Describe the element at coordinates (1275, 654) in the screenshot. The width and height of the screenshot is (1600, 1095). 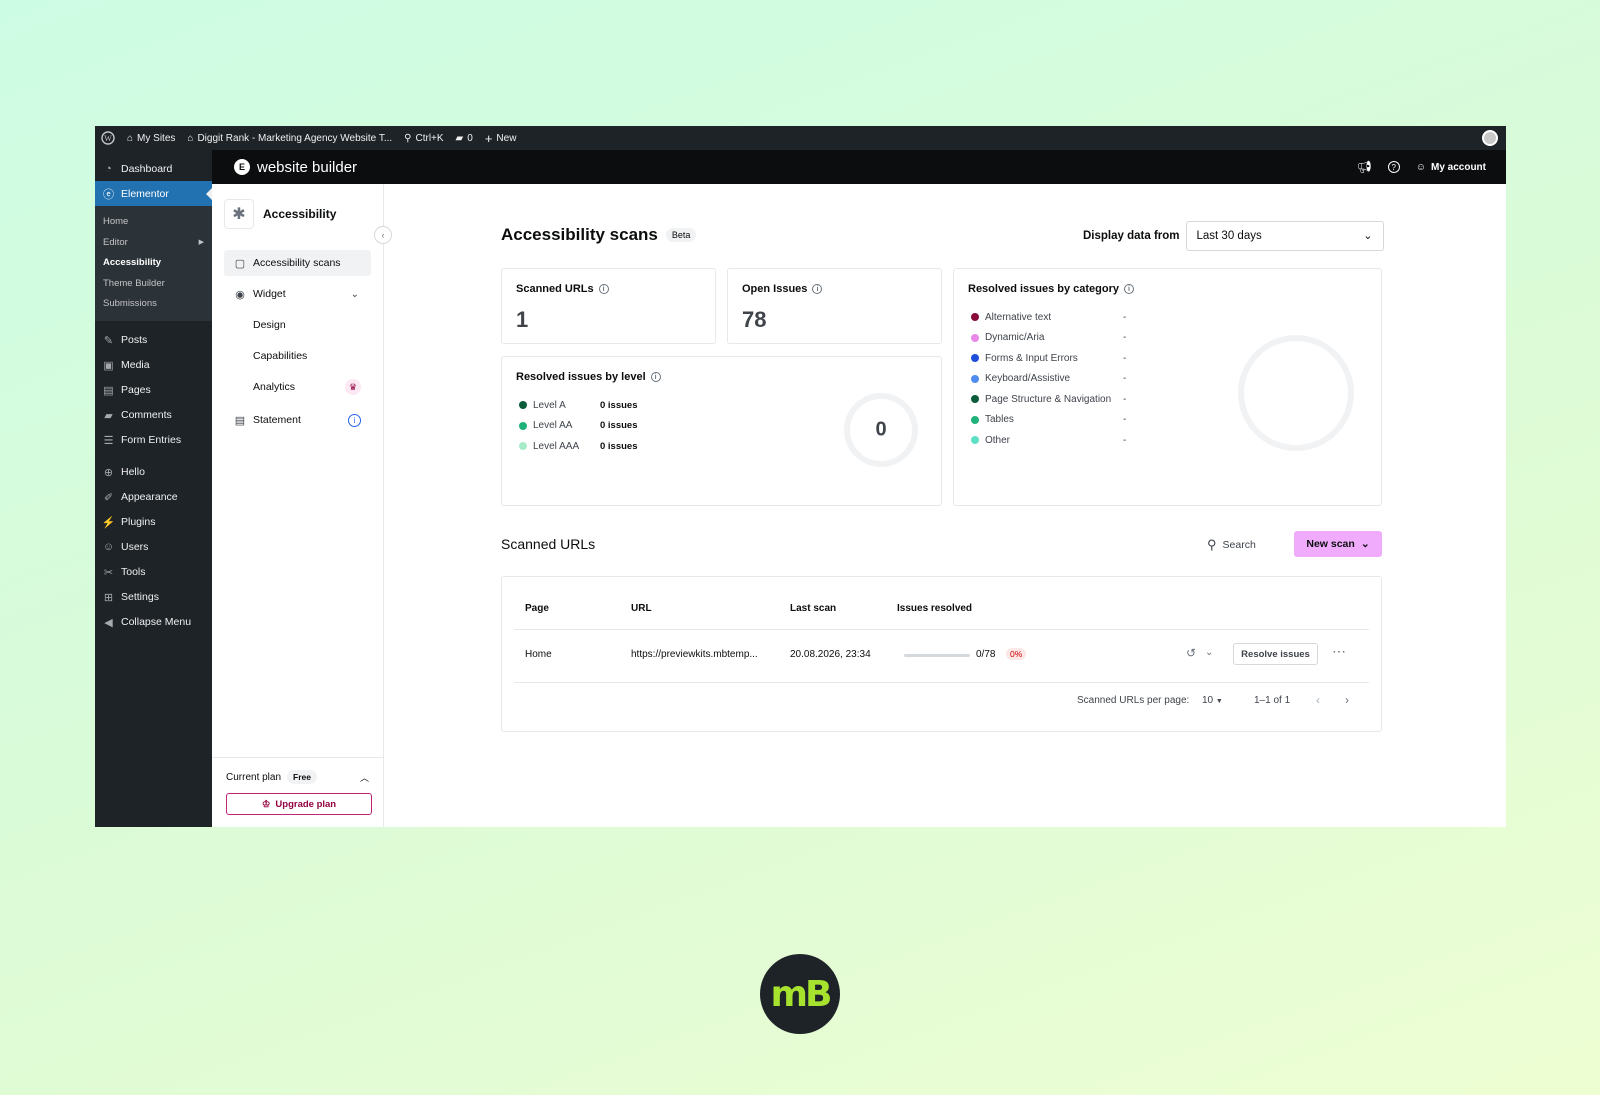
I see `resolve-issues-button: Resolve issues` at that location.